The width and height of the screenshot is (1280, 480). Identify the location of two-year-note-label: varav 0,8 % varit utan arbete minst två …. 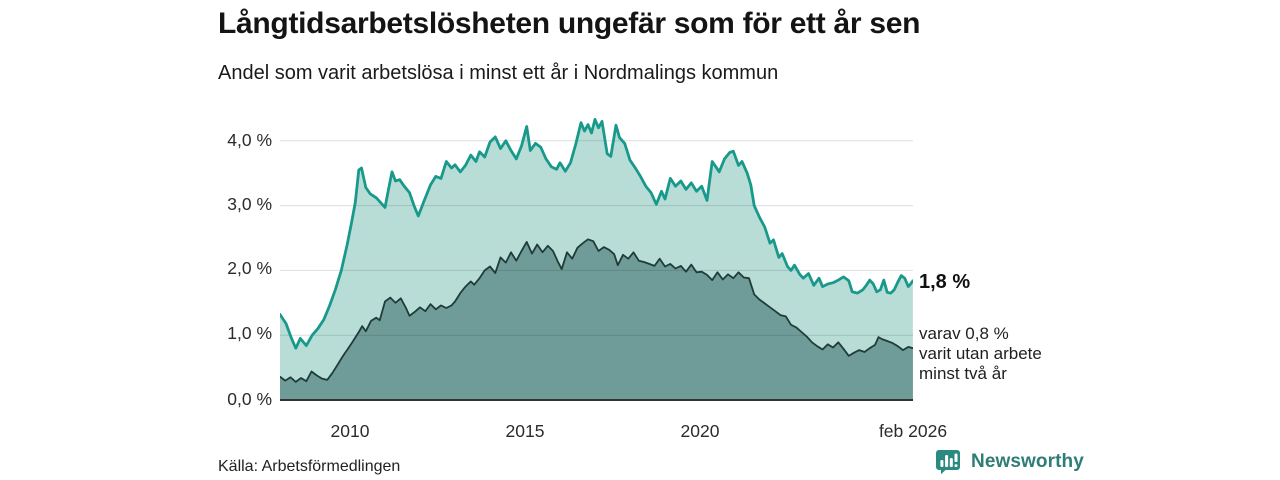
(980, 354).